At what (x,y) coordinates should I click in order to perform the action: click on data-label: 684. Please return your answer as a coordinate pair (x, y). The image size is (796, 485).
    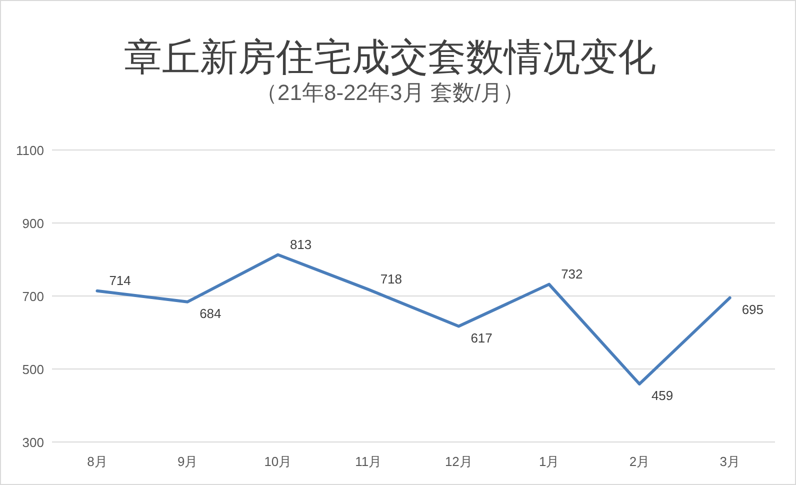
    Looking at the image, I should click on (211, 313).